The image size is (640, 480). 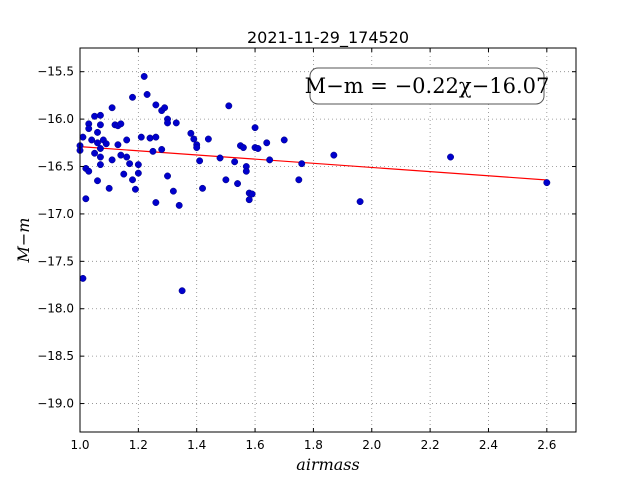 What do you see at coordinates (371, 445) in the screenshot?
I see `x-tick-label: 2.0` at bounding box center [371, 445].